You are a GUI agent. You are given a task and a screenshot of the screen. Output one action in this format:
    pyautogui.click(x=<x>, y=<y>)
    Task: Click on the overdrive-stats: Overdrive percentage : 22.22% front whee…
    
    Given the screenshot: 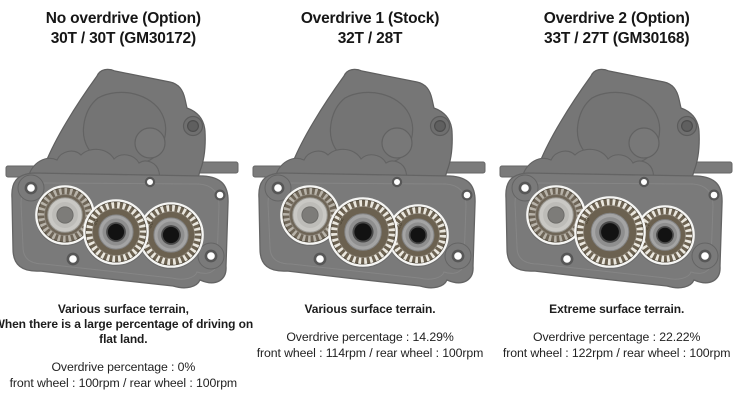 What is the action you would take?
    pyautogui.click(x=616, y=345)
    